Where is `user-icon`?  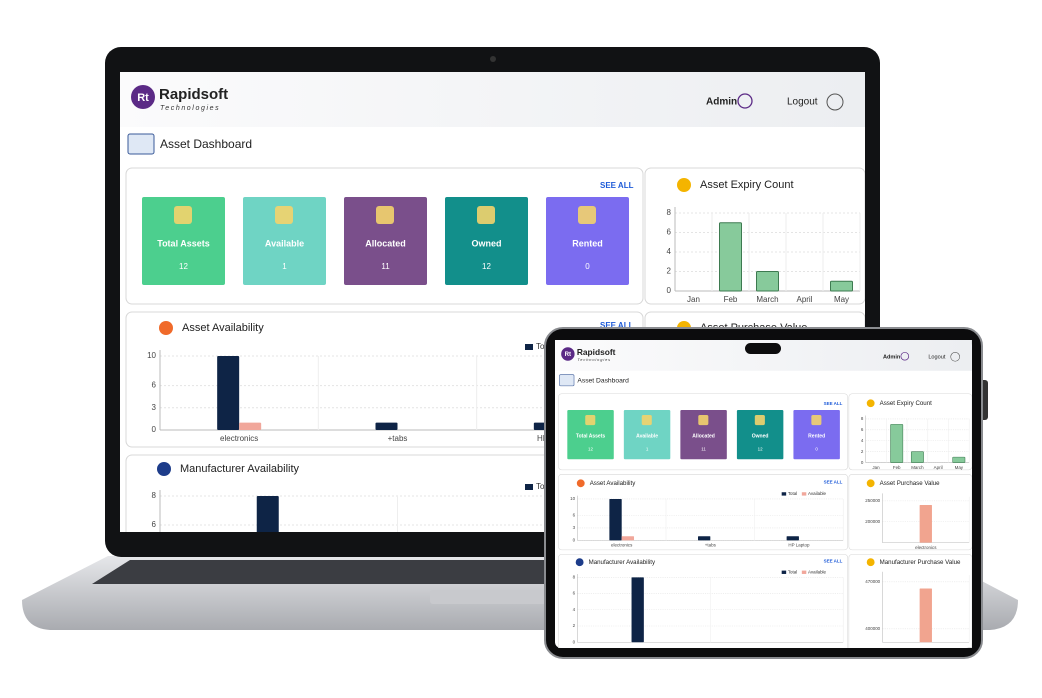 user-icon is located at coordinates (745, 101).